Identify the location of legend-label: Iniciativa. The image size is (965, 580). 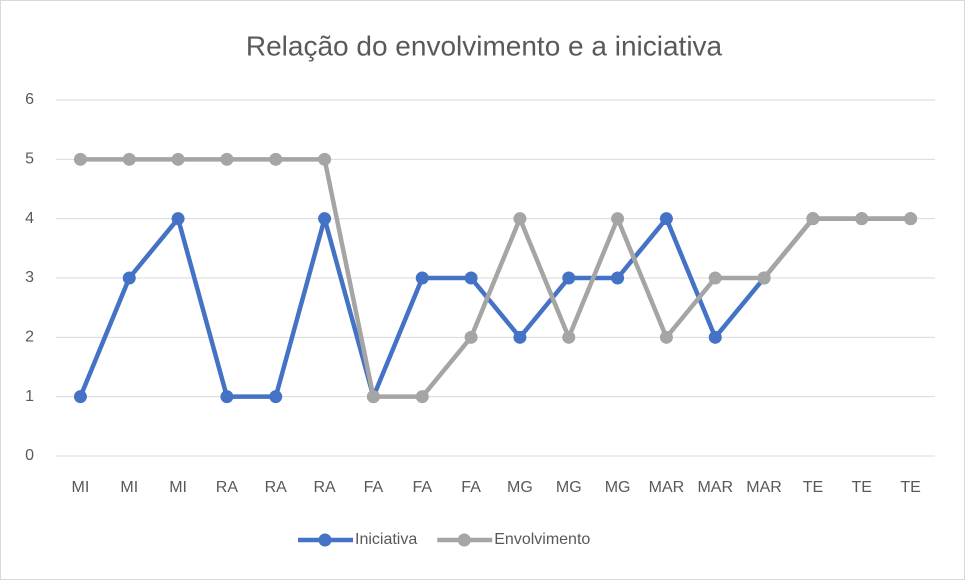
(386, 539).